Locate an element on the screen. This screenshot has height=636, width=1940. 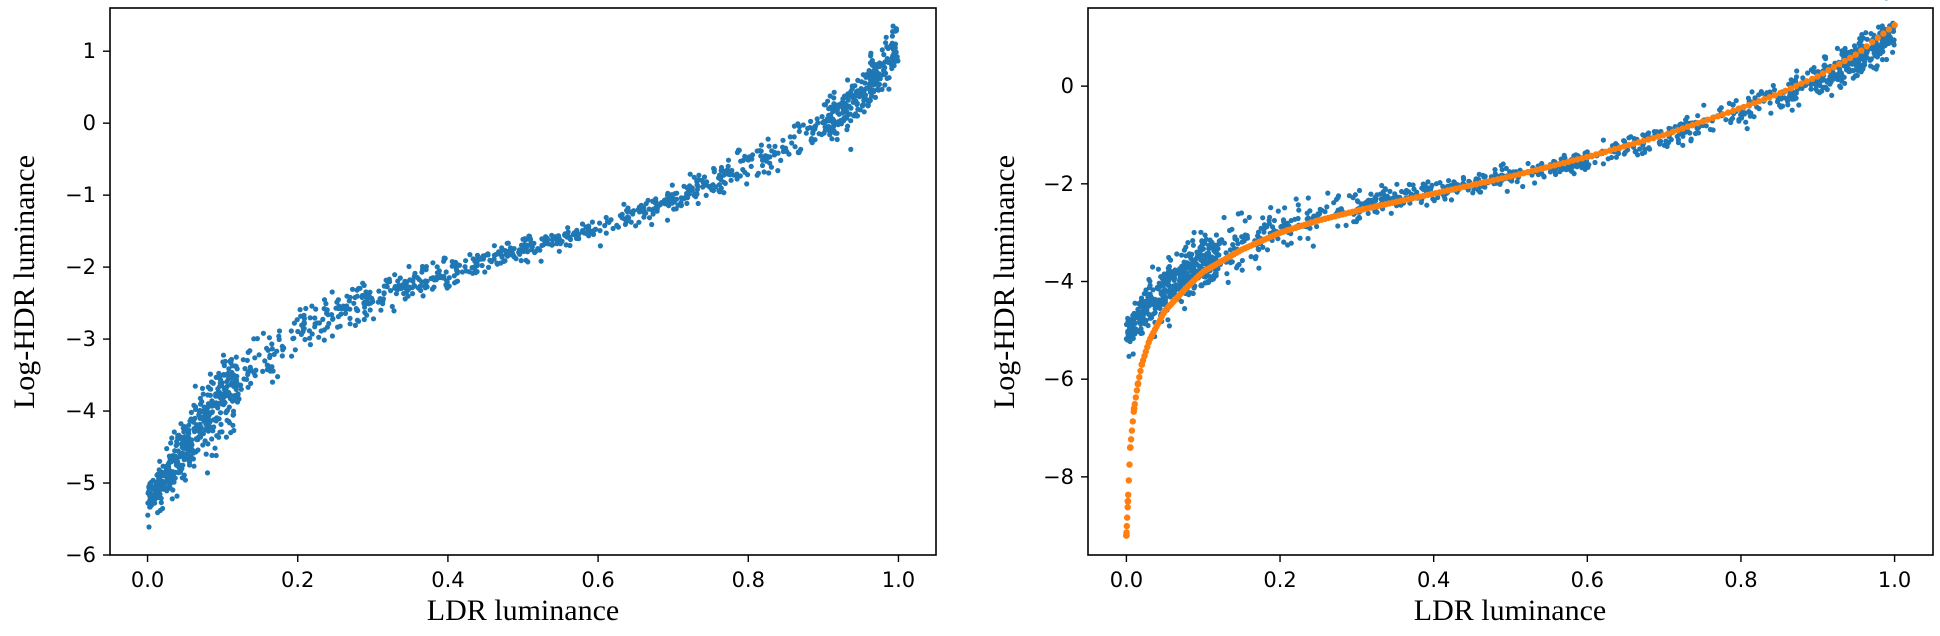
y-axis-label-right: Log-HDR luminance is located at coordinates (1004, 282).